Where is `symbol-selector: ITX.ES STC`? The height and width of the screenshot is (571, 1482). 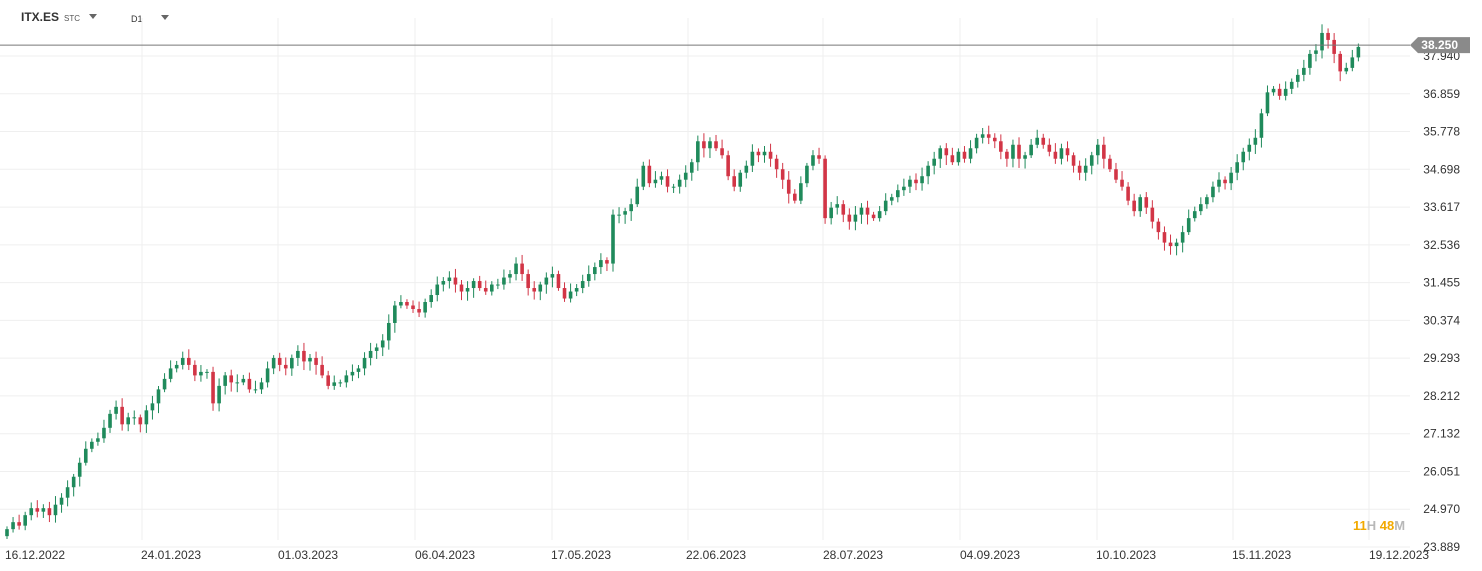
symbol-selector: ITX.ES STC is located at coordinates (59, 17).